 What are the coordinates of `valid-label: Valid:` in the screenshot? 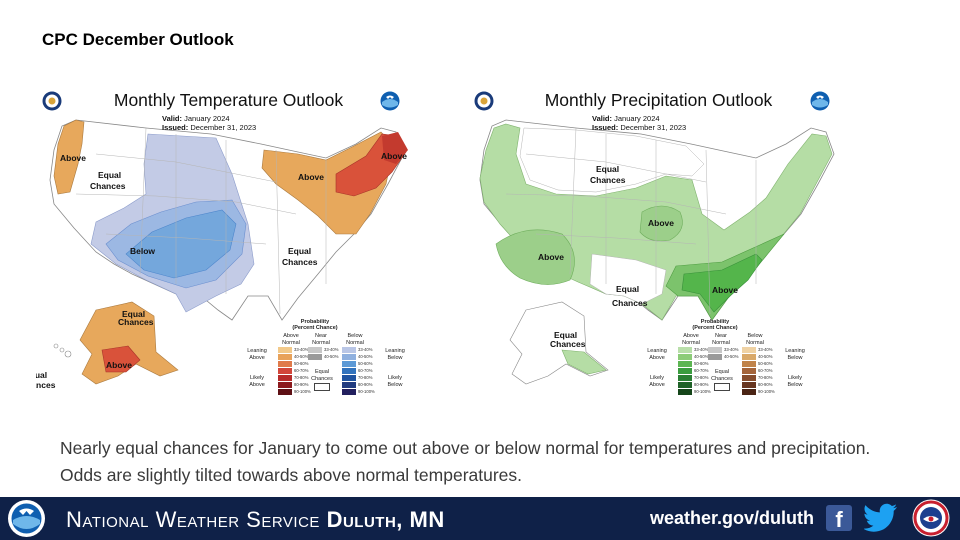 It's located at (602, 118).